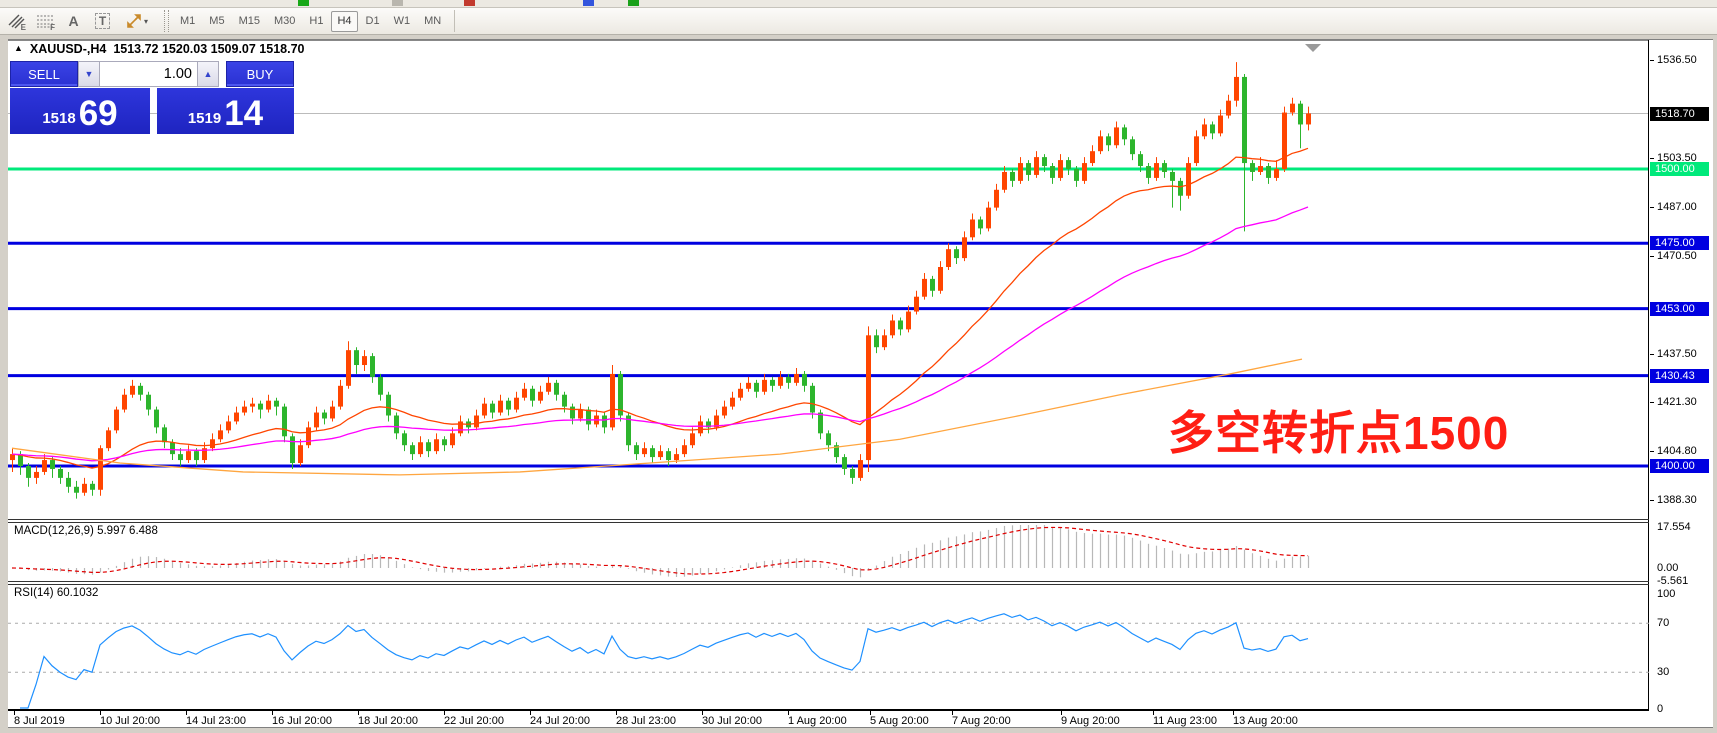 Image resolution: width=1717 pixels, height=733 pixels. Describe the element at coordinates (98, 114) in the screenshot. I see `sell-price-pips: 69` at that location.